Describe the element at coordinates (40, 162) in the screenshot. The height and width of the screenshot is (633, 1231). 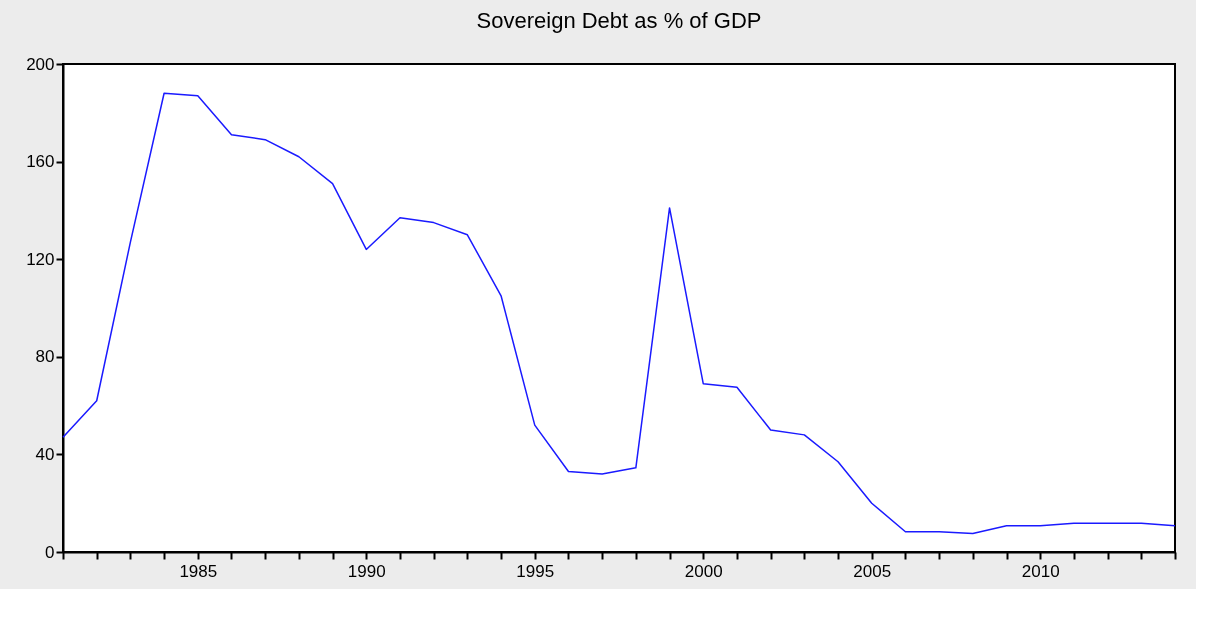
I see `y-tick-label: 160` at that location.